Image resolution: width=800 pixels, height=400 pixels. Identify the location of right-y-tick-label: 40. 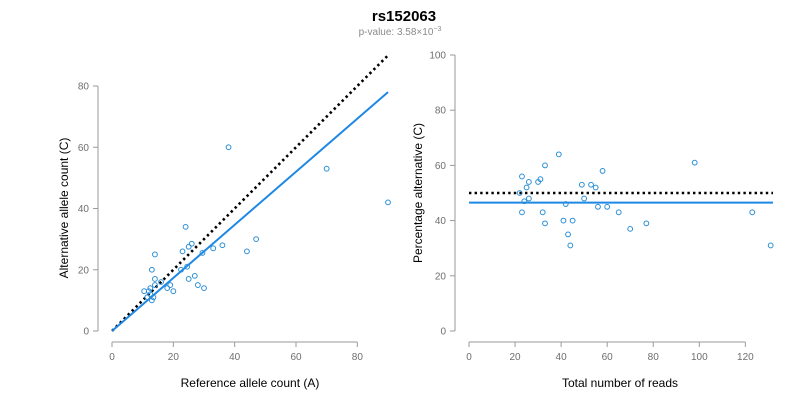
(441, 221).